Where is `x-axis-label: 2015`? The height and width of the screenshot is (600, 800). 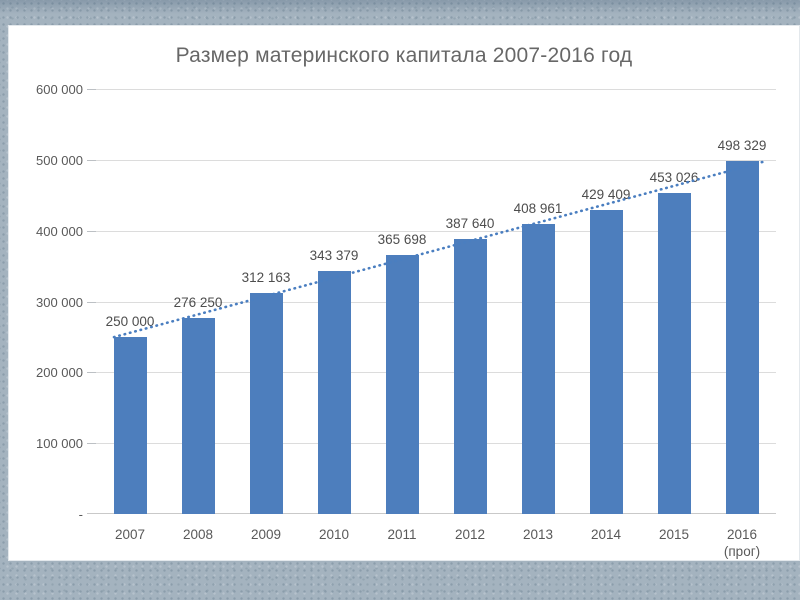 x-axis-label: 2015 is located at coordinates (674, 534).